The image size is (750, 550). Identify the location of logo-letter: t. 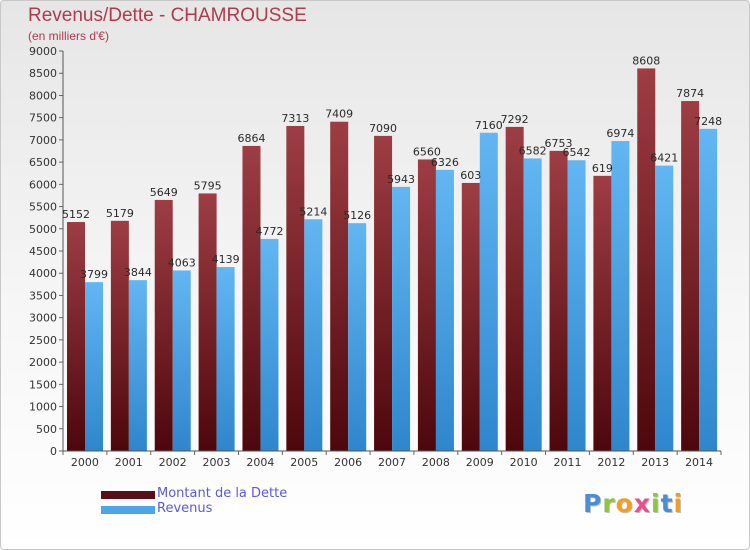
(667, 503).